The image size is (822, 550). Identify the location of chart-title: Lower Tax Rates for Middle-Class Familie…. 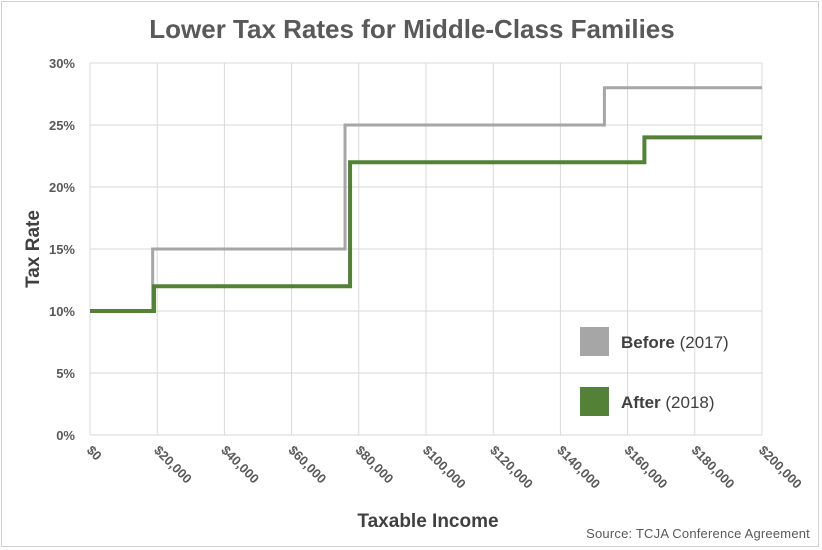
(411, 29).